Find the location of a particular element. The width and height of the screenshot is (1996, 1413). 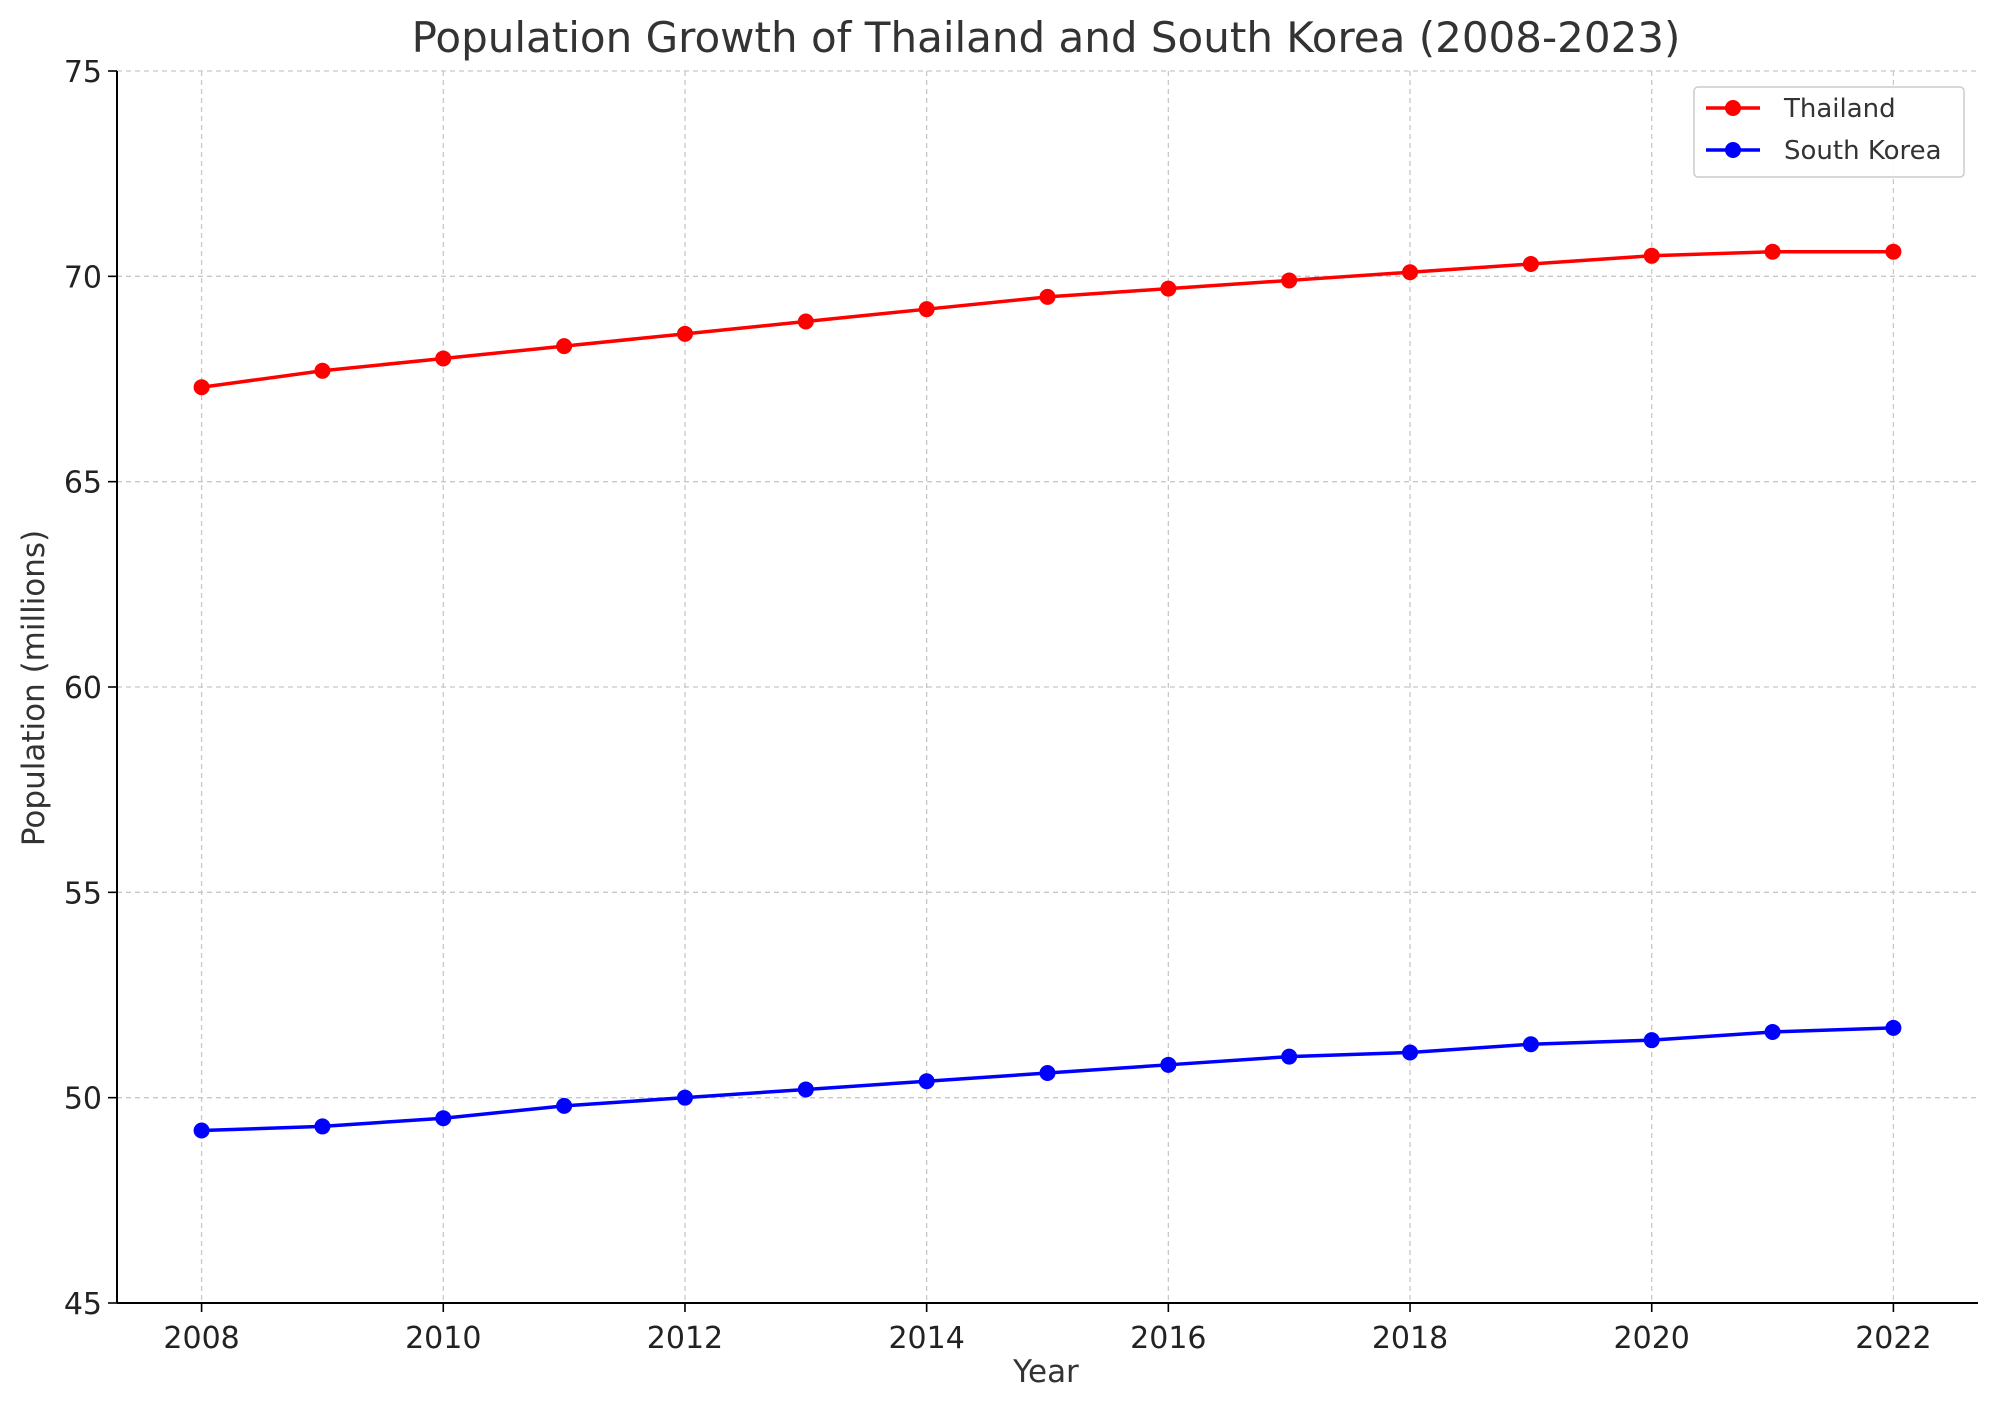

x-tick-label: 2012 is located at coordinates (685, 1338).